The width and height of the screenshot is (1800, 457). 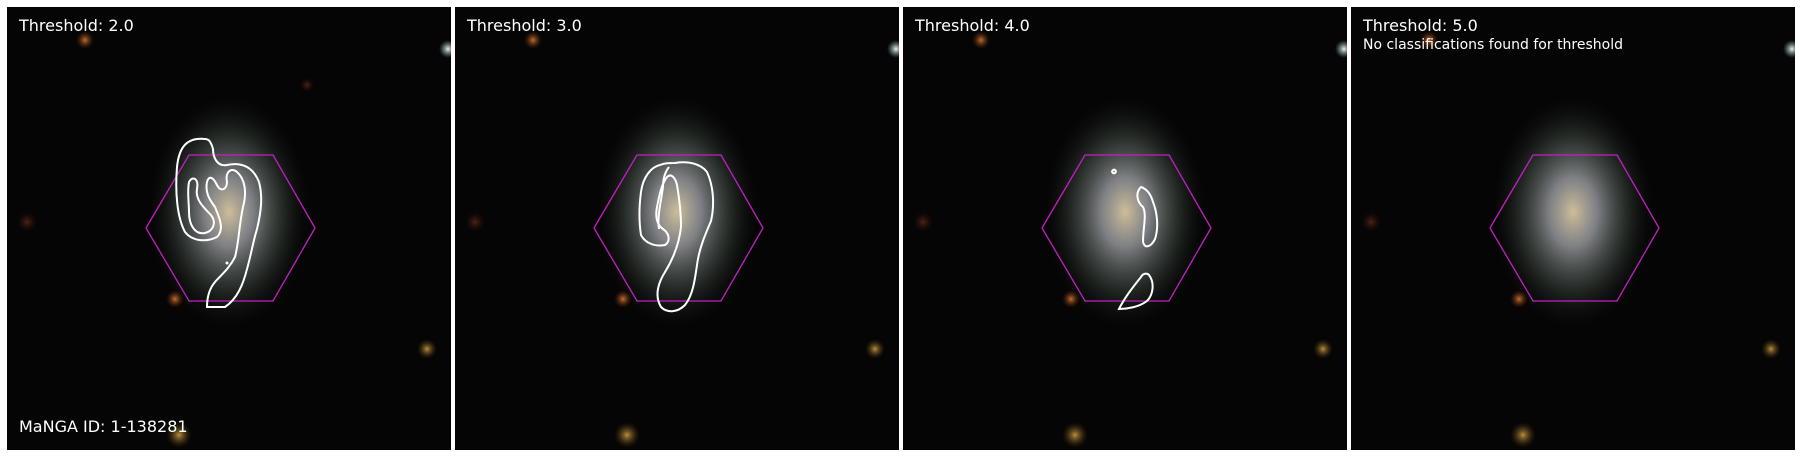 I want to click on threshold-label: Threshold: 2.0, so click(x=76, y=25).